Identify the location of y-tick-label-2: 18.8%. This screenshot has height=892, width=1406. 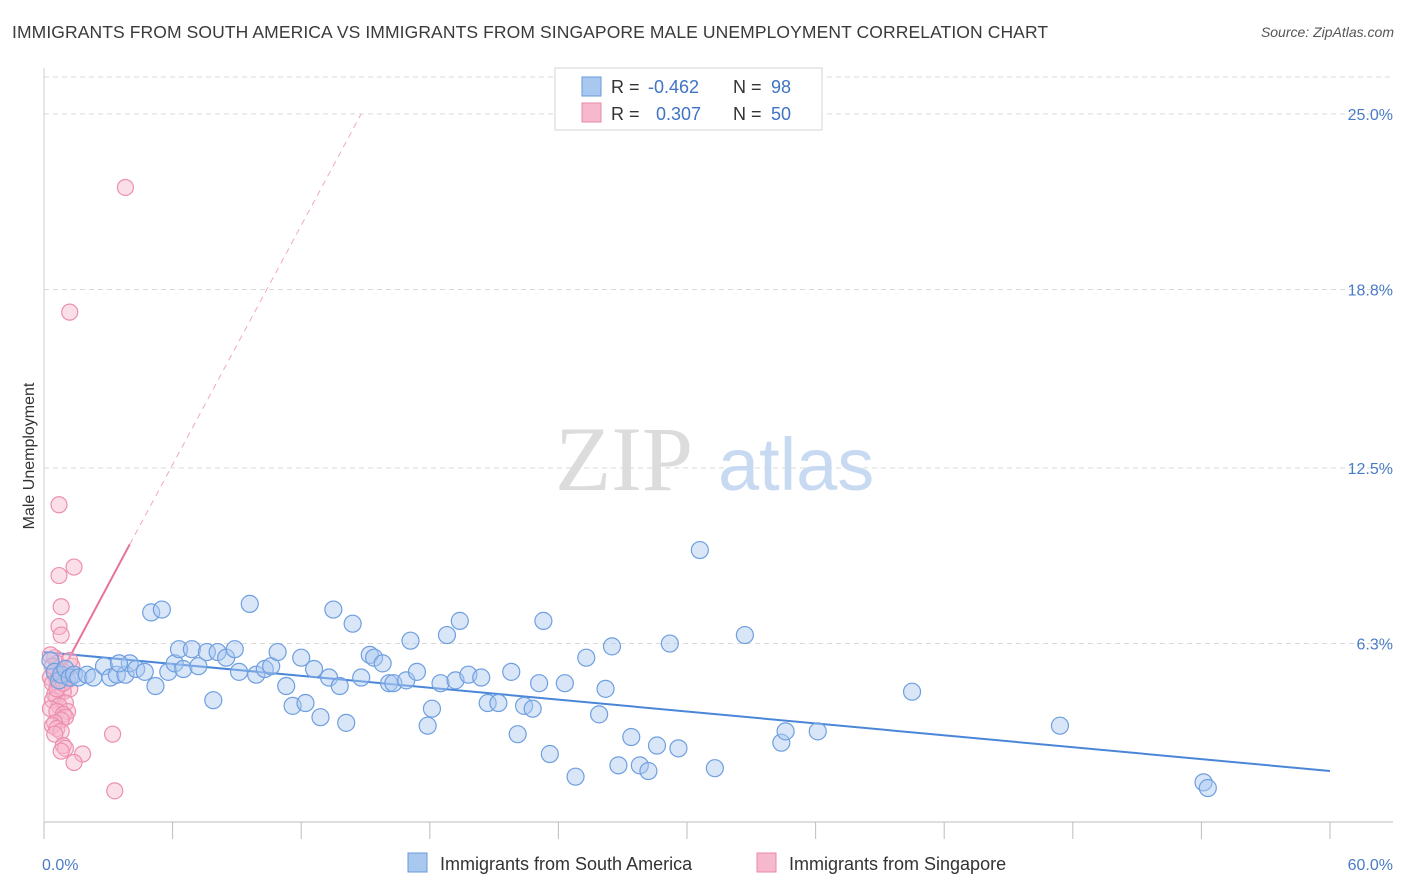
(1370, 290).